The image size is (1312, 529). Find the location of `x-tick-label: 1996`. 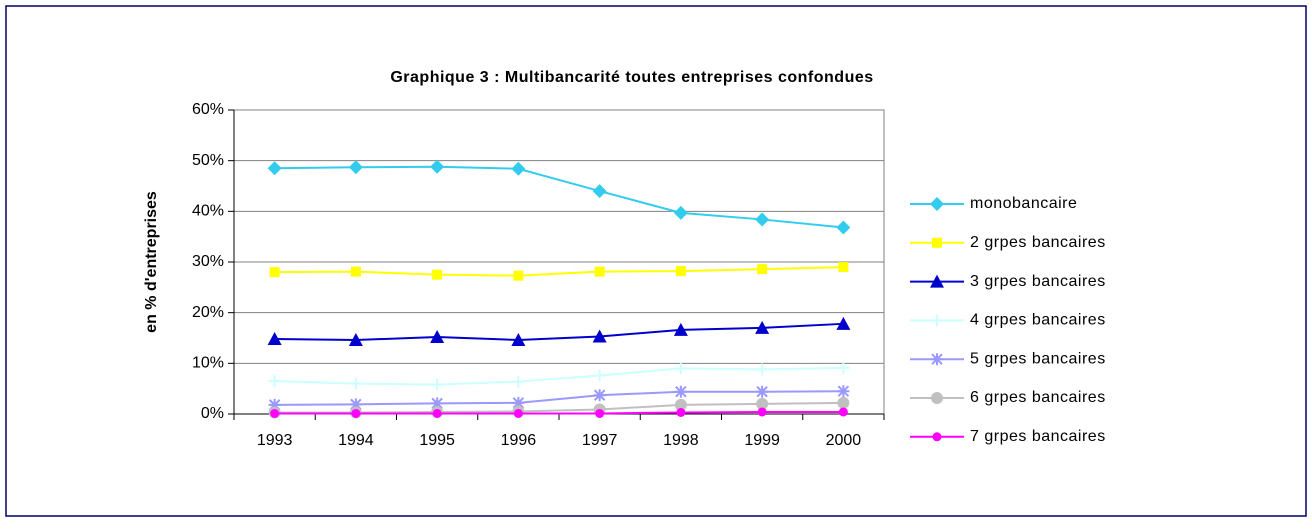

x-tick-label: 1996 is located at coordinates (519, 440).